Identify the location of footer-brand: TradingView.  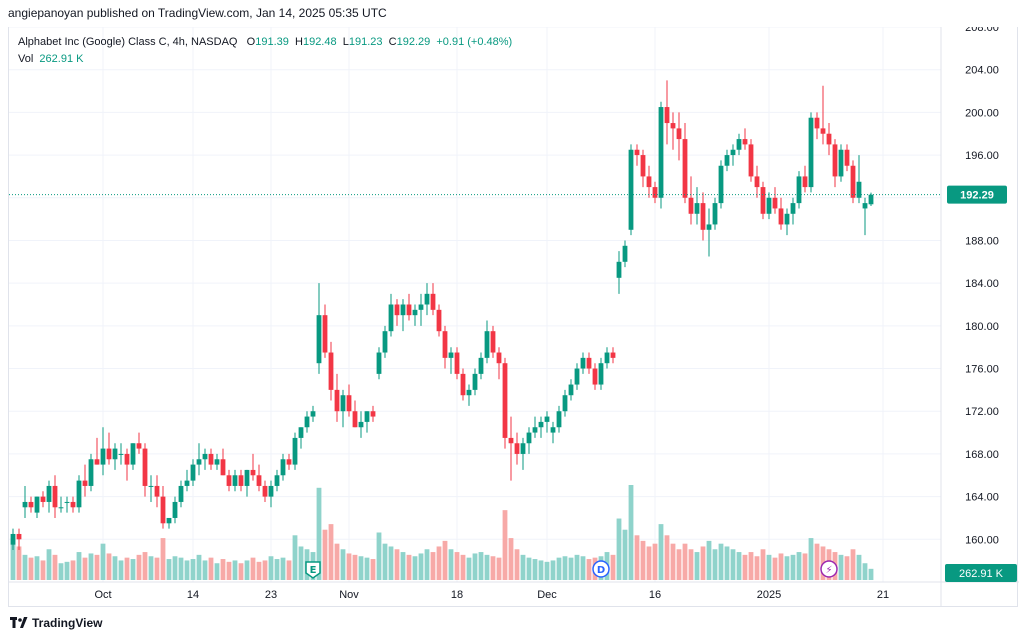
(56, 623).